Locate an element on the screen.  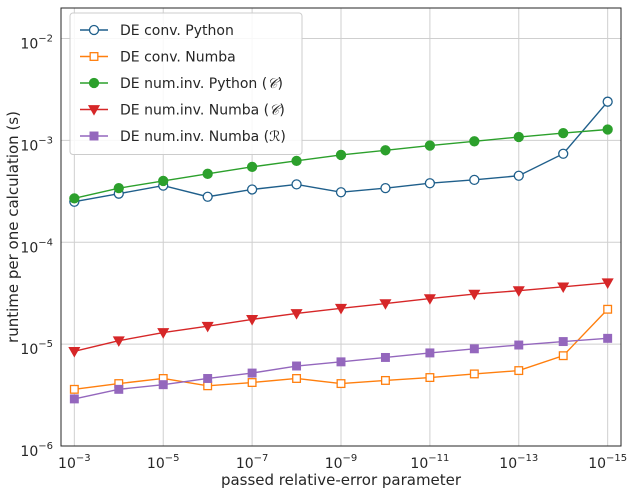
legend-entry: DE num.inv. Numba (𝒞) is located at coordinates (182, 111).